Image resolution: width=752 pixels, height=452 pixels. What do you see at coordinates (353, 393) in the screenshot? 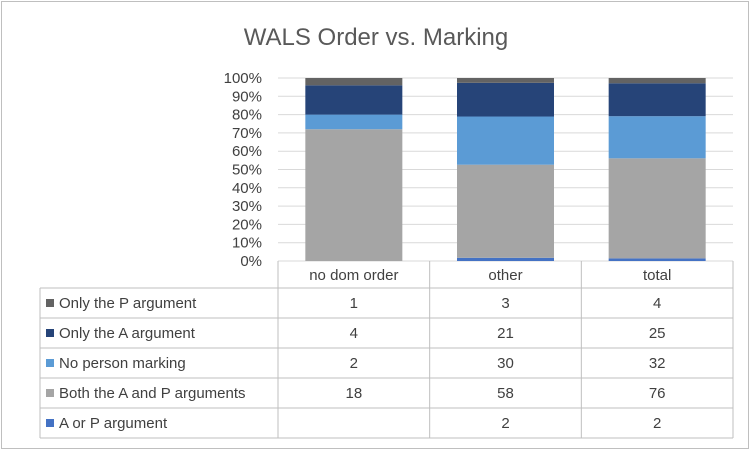
I see `table-cell-value: 18` at bounding box center [353, 393].